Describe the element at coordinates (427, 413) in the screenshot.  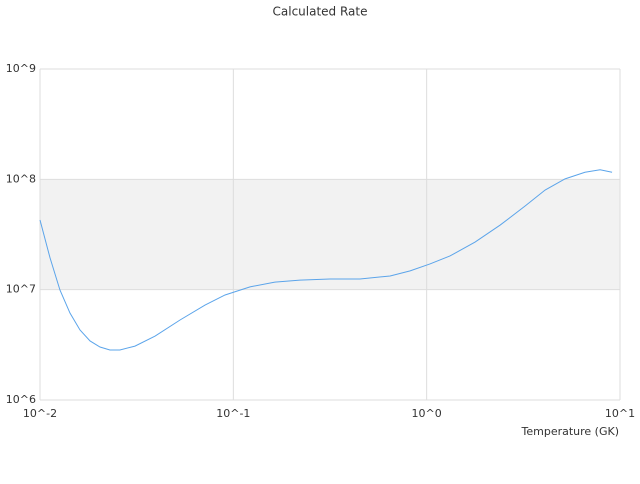
I see `x-tick-label: 10^0` at that location.